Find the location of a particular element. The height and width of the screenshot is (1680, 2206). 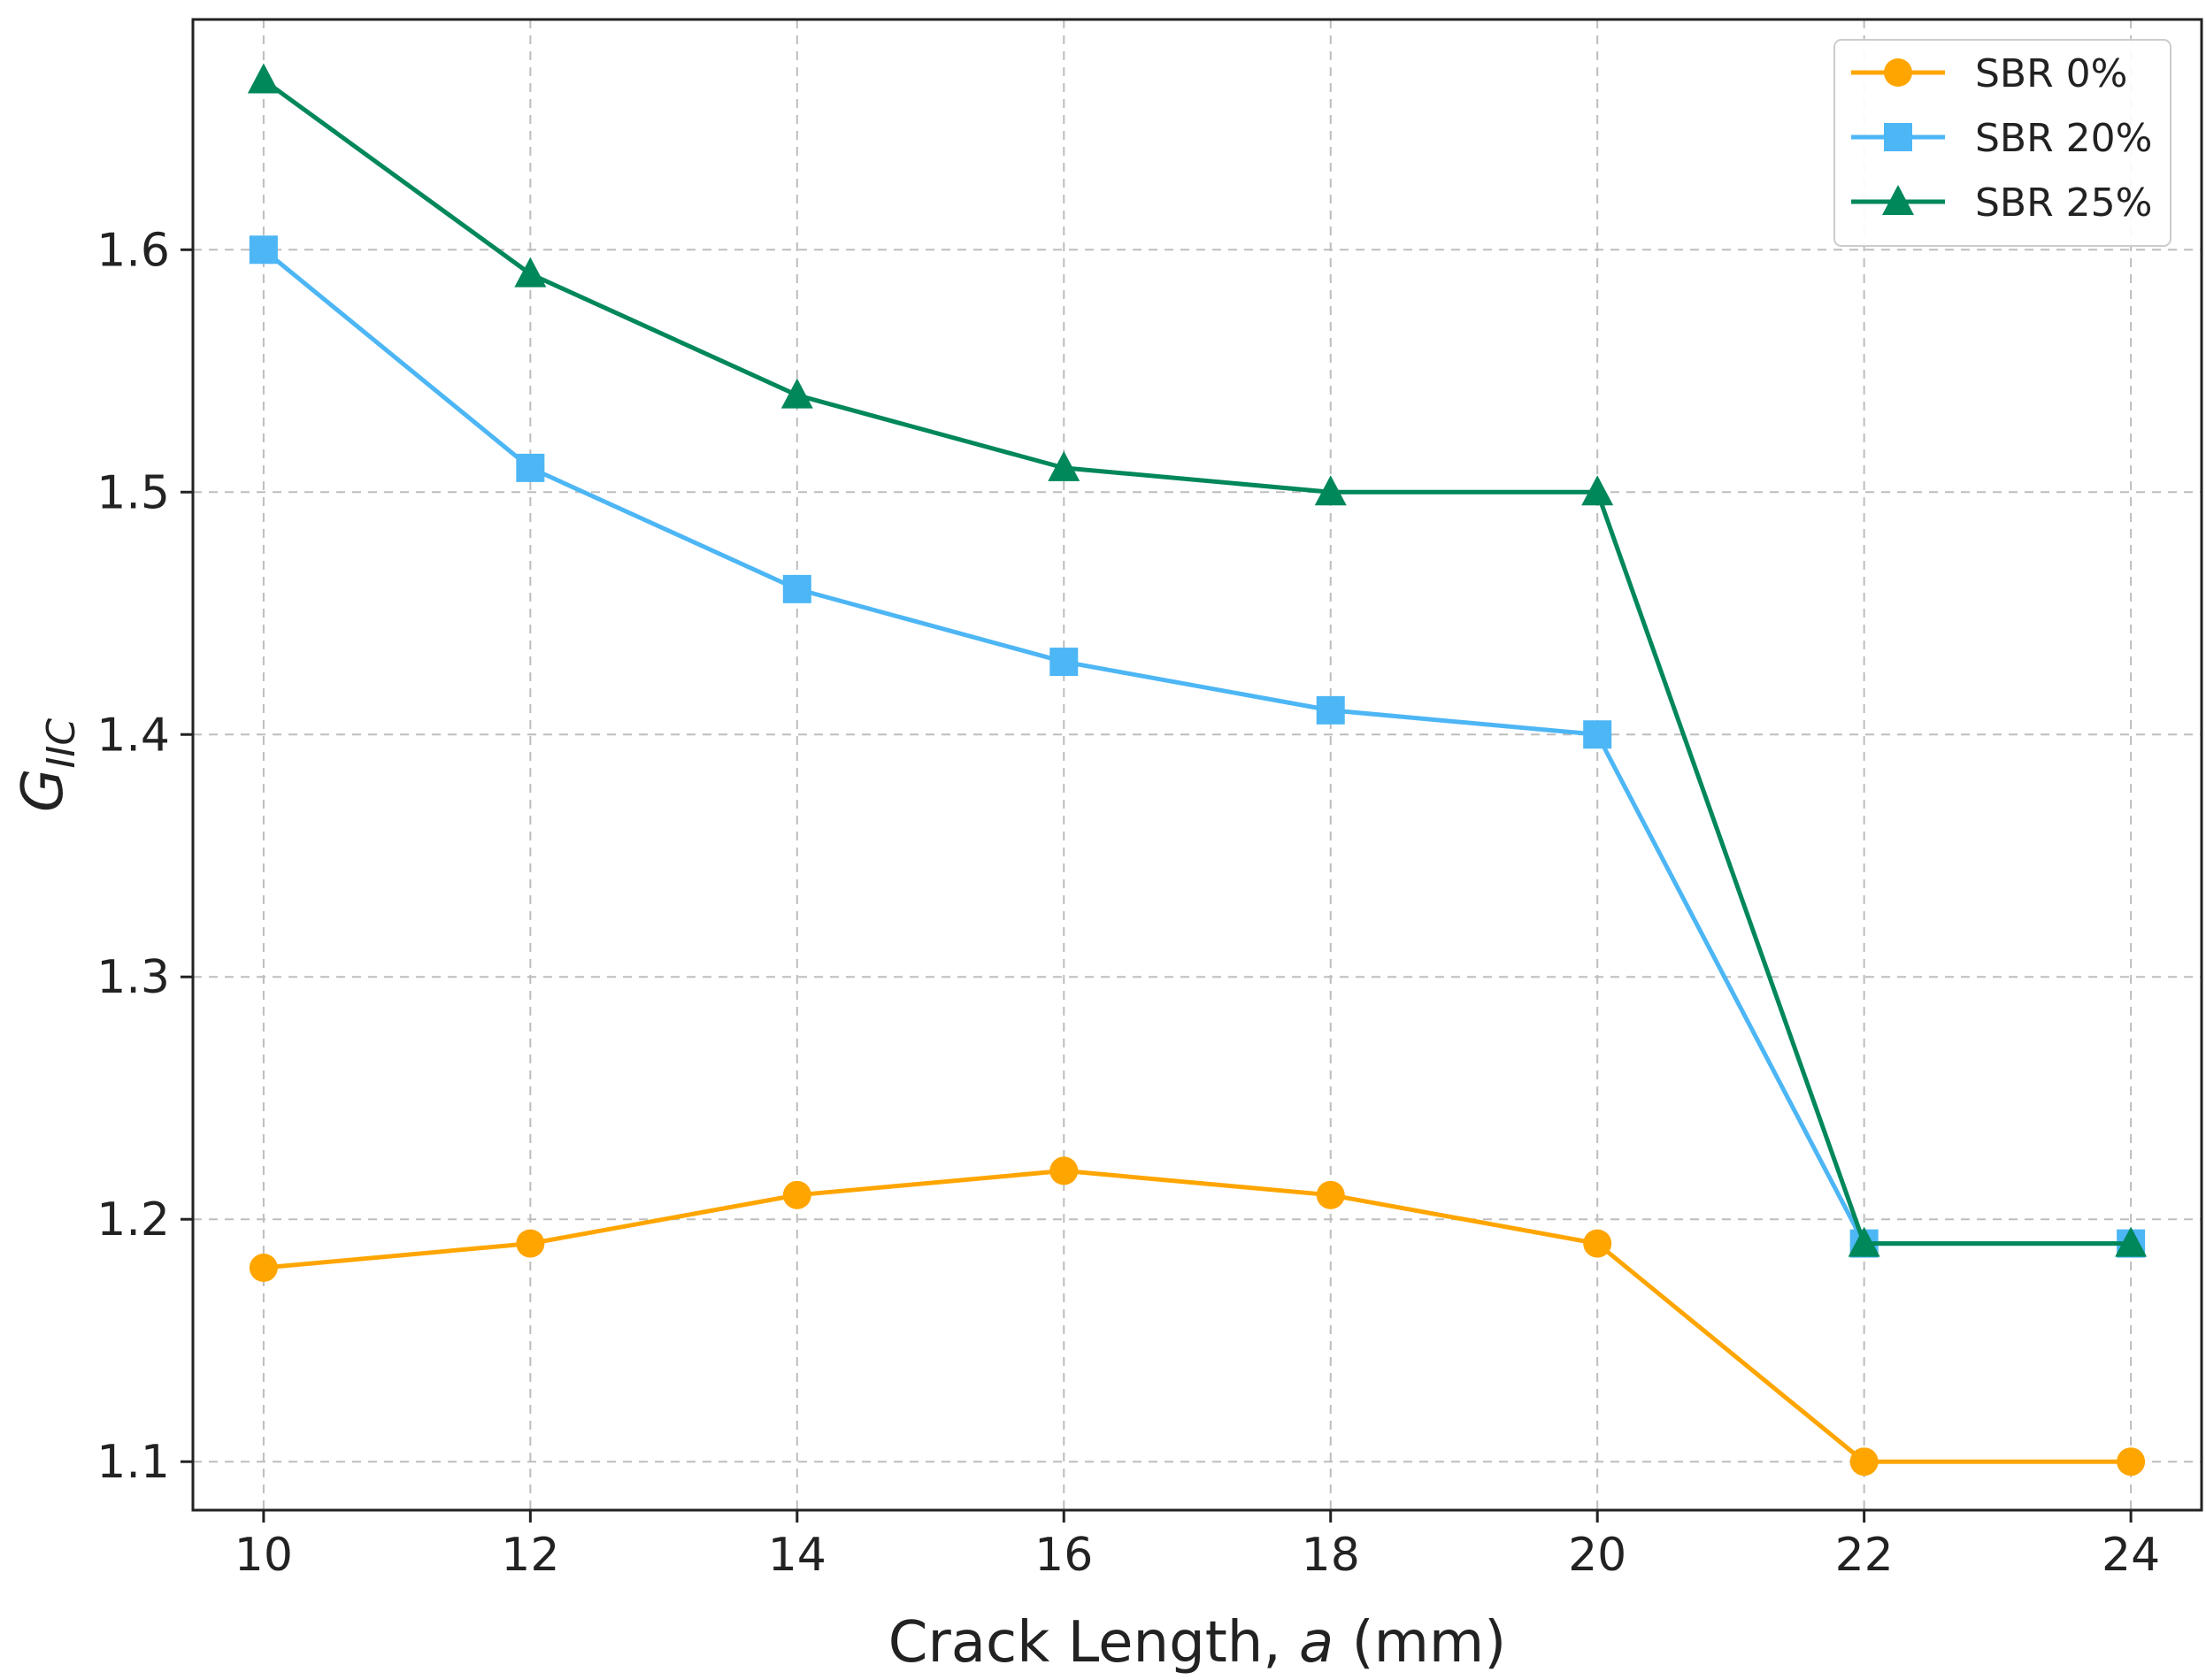

x-tick-label: 20 is located at coordinates (1597, 1555).